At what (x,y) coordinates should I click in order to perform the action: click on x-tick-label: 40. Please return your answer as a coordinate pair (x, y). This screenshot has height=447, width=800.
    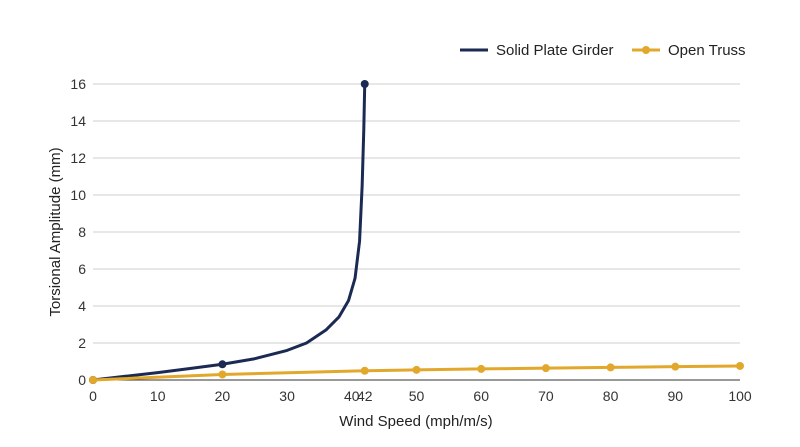
    Looking at the image, I should click on (352, 396).